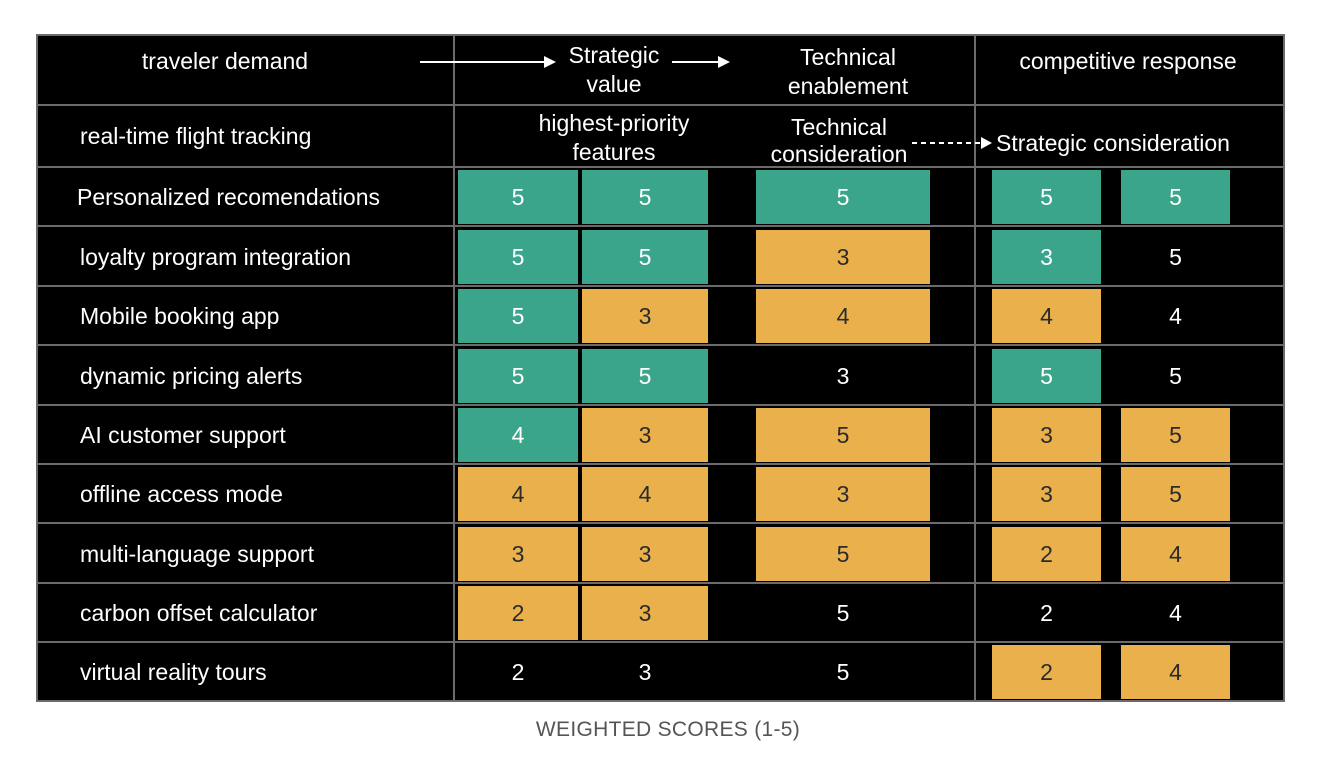 This screenshot has height=768, width=1344. Describe the element at coordinates (1113, 143) in the screenshot. I see `header-strategic-consideration: Strategic consideration` at that location.